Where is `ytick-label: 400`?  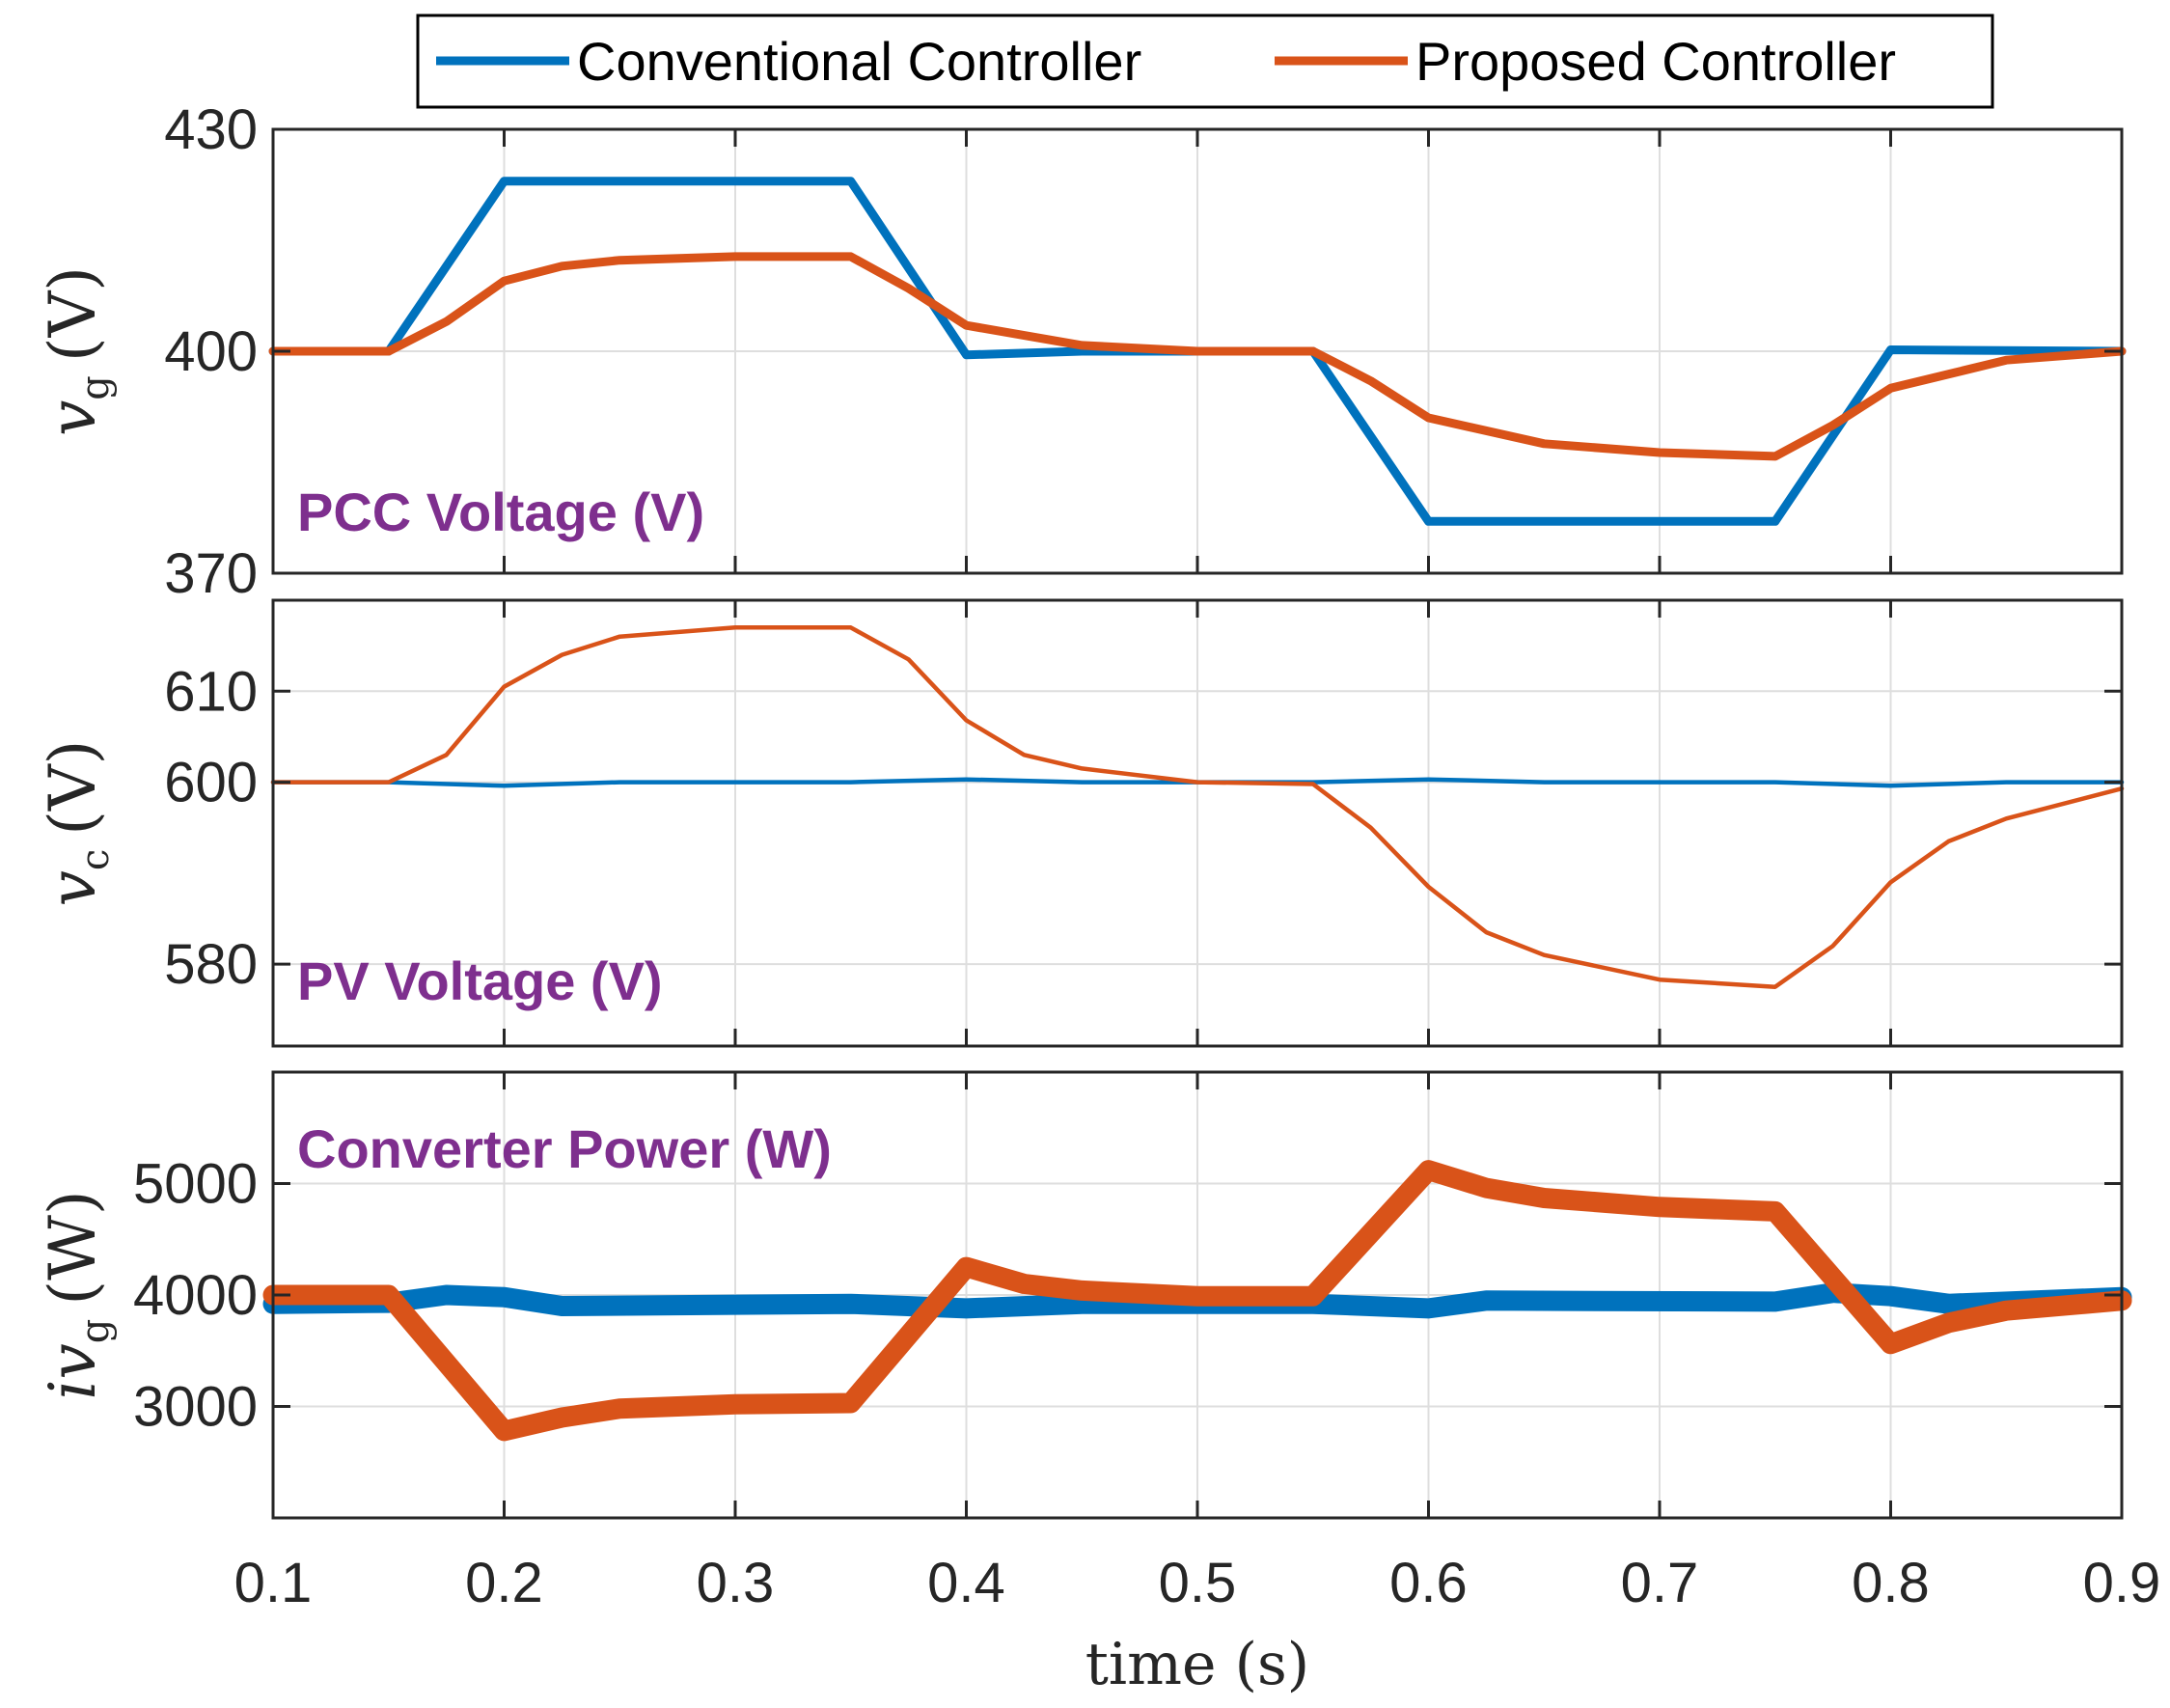
ytick-label: 400 is located at coordinates (211, 351).